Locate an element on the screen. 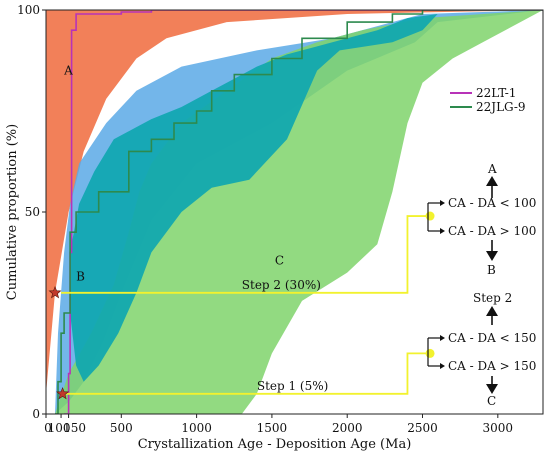 The height and width of the screenshot is (455, 550). decision-upper-line1: CA - DA < 100 is located at coordinates (492, 203).